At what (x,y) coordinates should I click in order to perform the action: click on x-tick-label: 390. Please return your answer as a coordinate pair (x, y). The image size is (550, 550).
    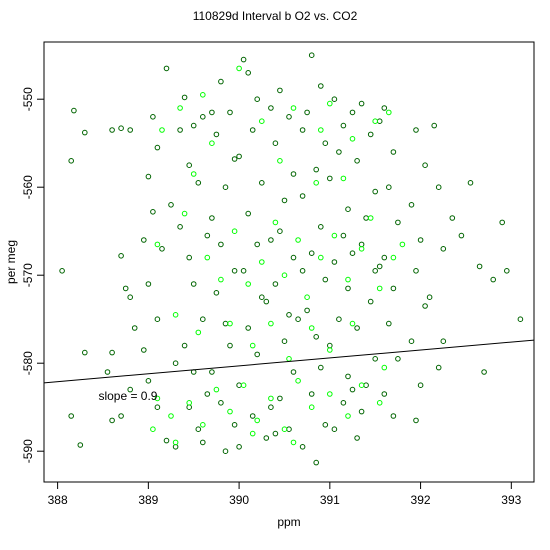
    Looking at the image, I should click on (239, 500).